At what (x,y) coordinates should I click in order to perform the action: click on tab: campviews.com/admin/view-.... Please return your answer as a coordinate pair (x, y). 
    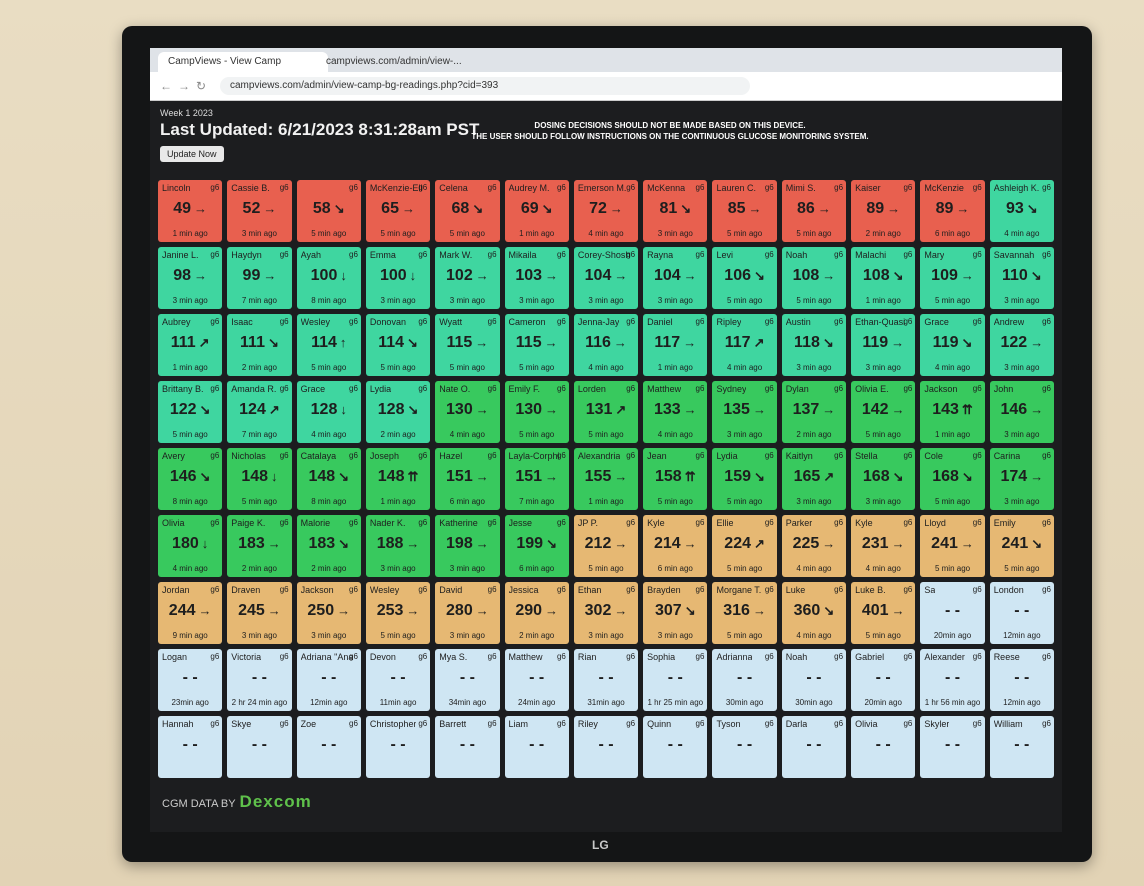
    Looking at the image, I should click on (394, 61).